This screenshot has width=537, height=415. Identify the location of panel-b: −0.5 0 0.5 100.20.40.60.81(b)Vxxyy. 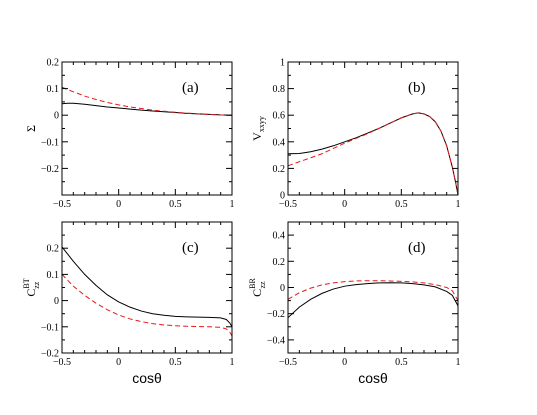
(355, 134).